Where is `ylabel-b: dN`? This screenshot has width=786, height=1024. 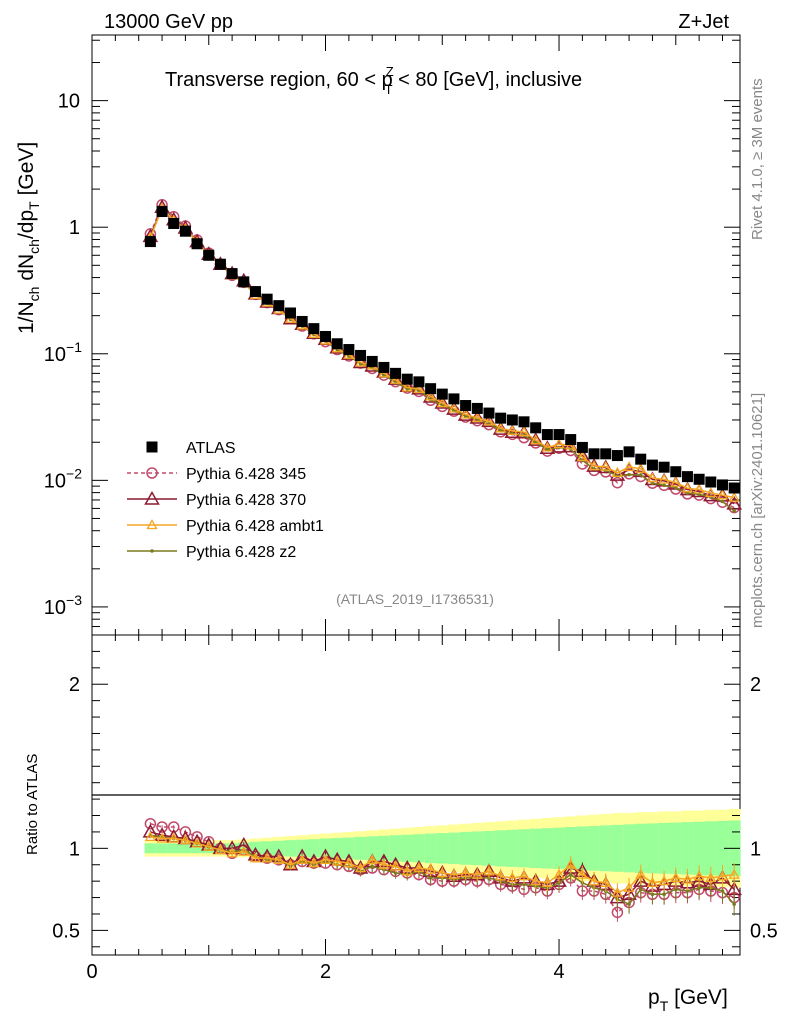
ylabel-b: dN is located at coordinates (26, 270).